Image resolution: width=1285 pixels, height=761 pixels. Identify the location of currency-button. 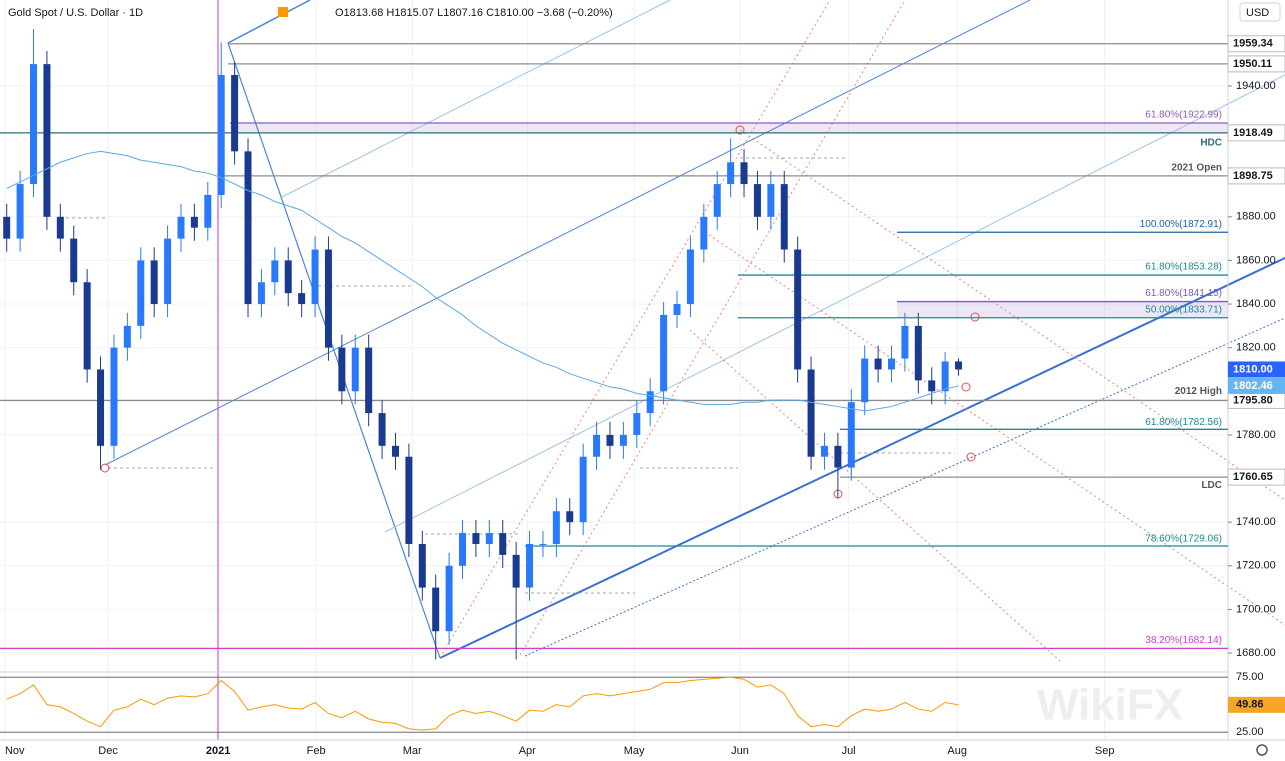
(1260, 12).